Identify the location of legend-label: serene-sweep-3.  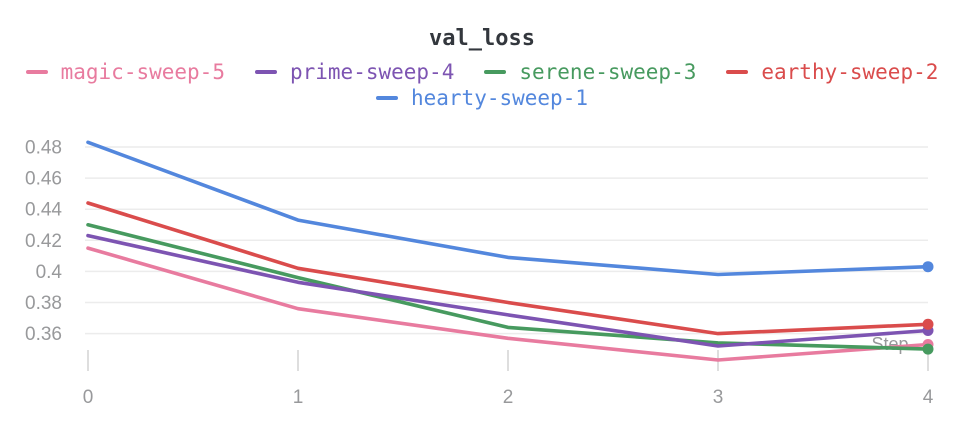
(608, 72).